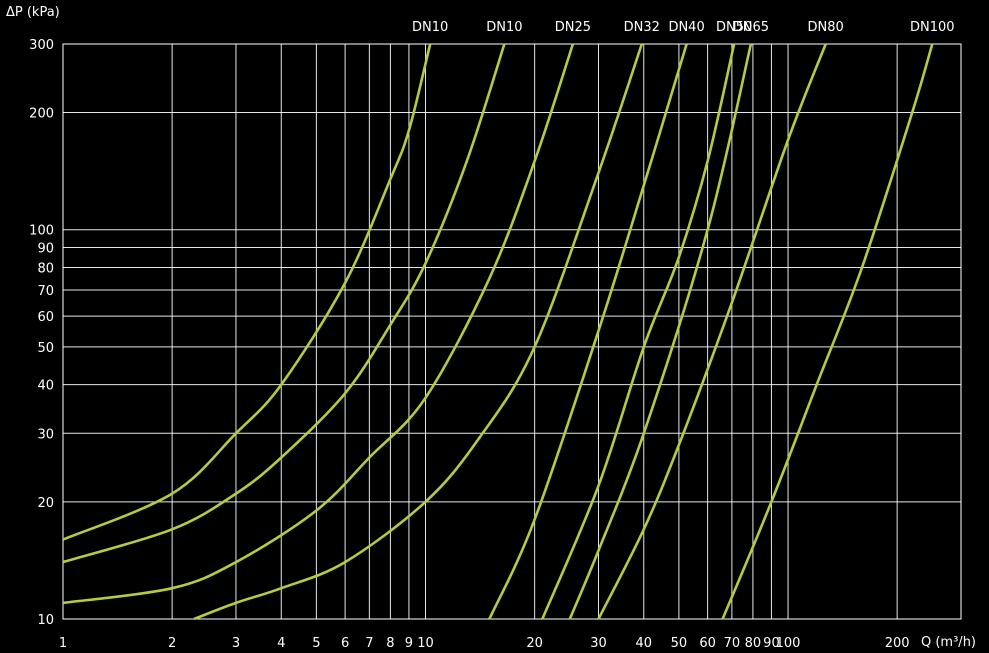 Image resolution: width=989 pixels, height=653 pixels. What do you see at coordinates (45, 434) in the screenshot?
I see `y-tick-label: 30` at bounding box center [45, 434].